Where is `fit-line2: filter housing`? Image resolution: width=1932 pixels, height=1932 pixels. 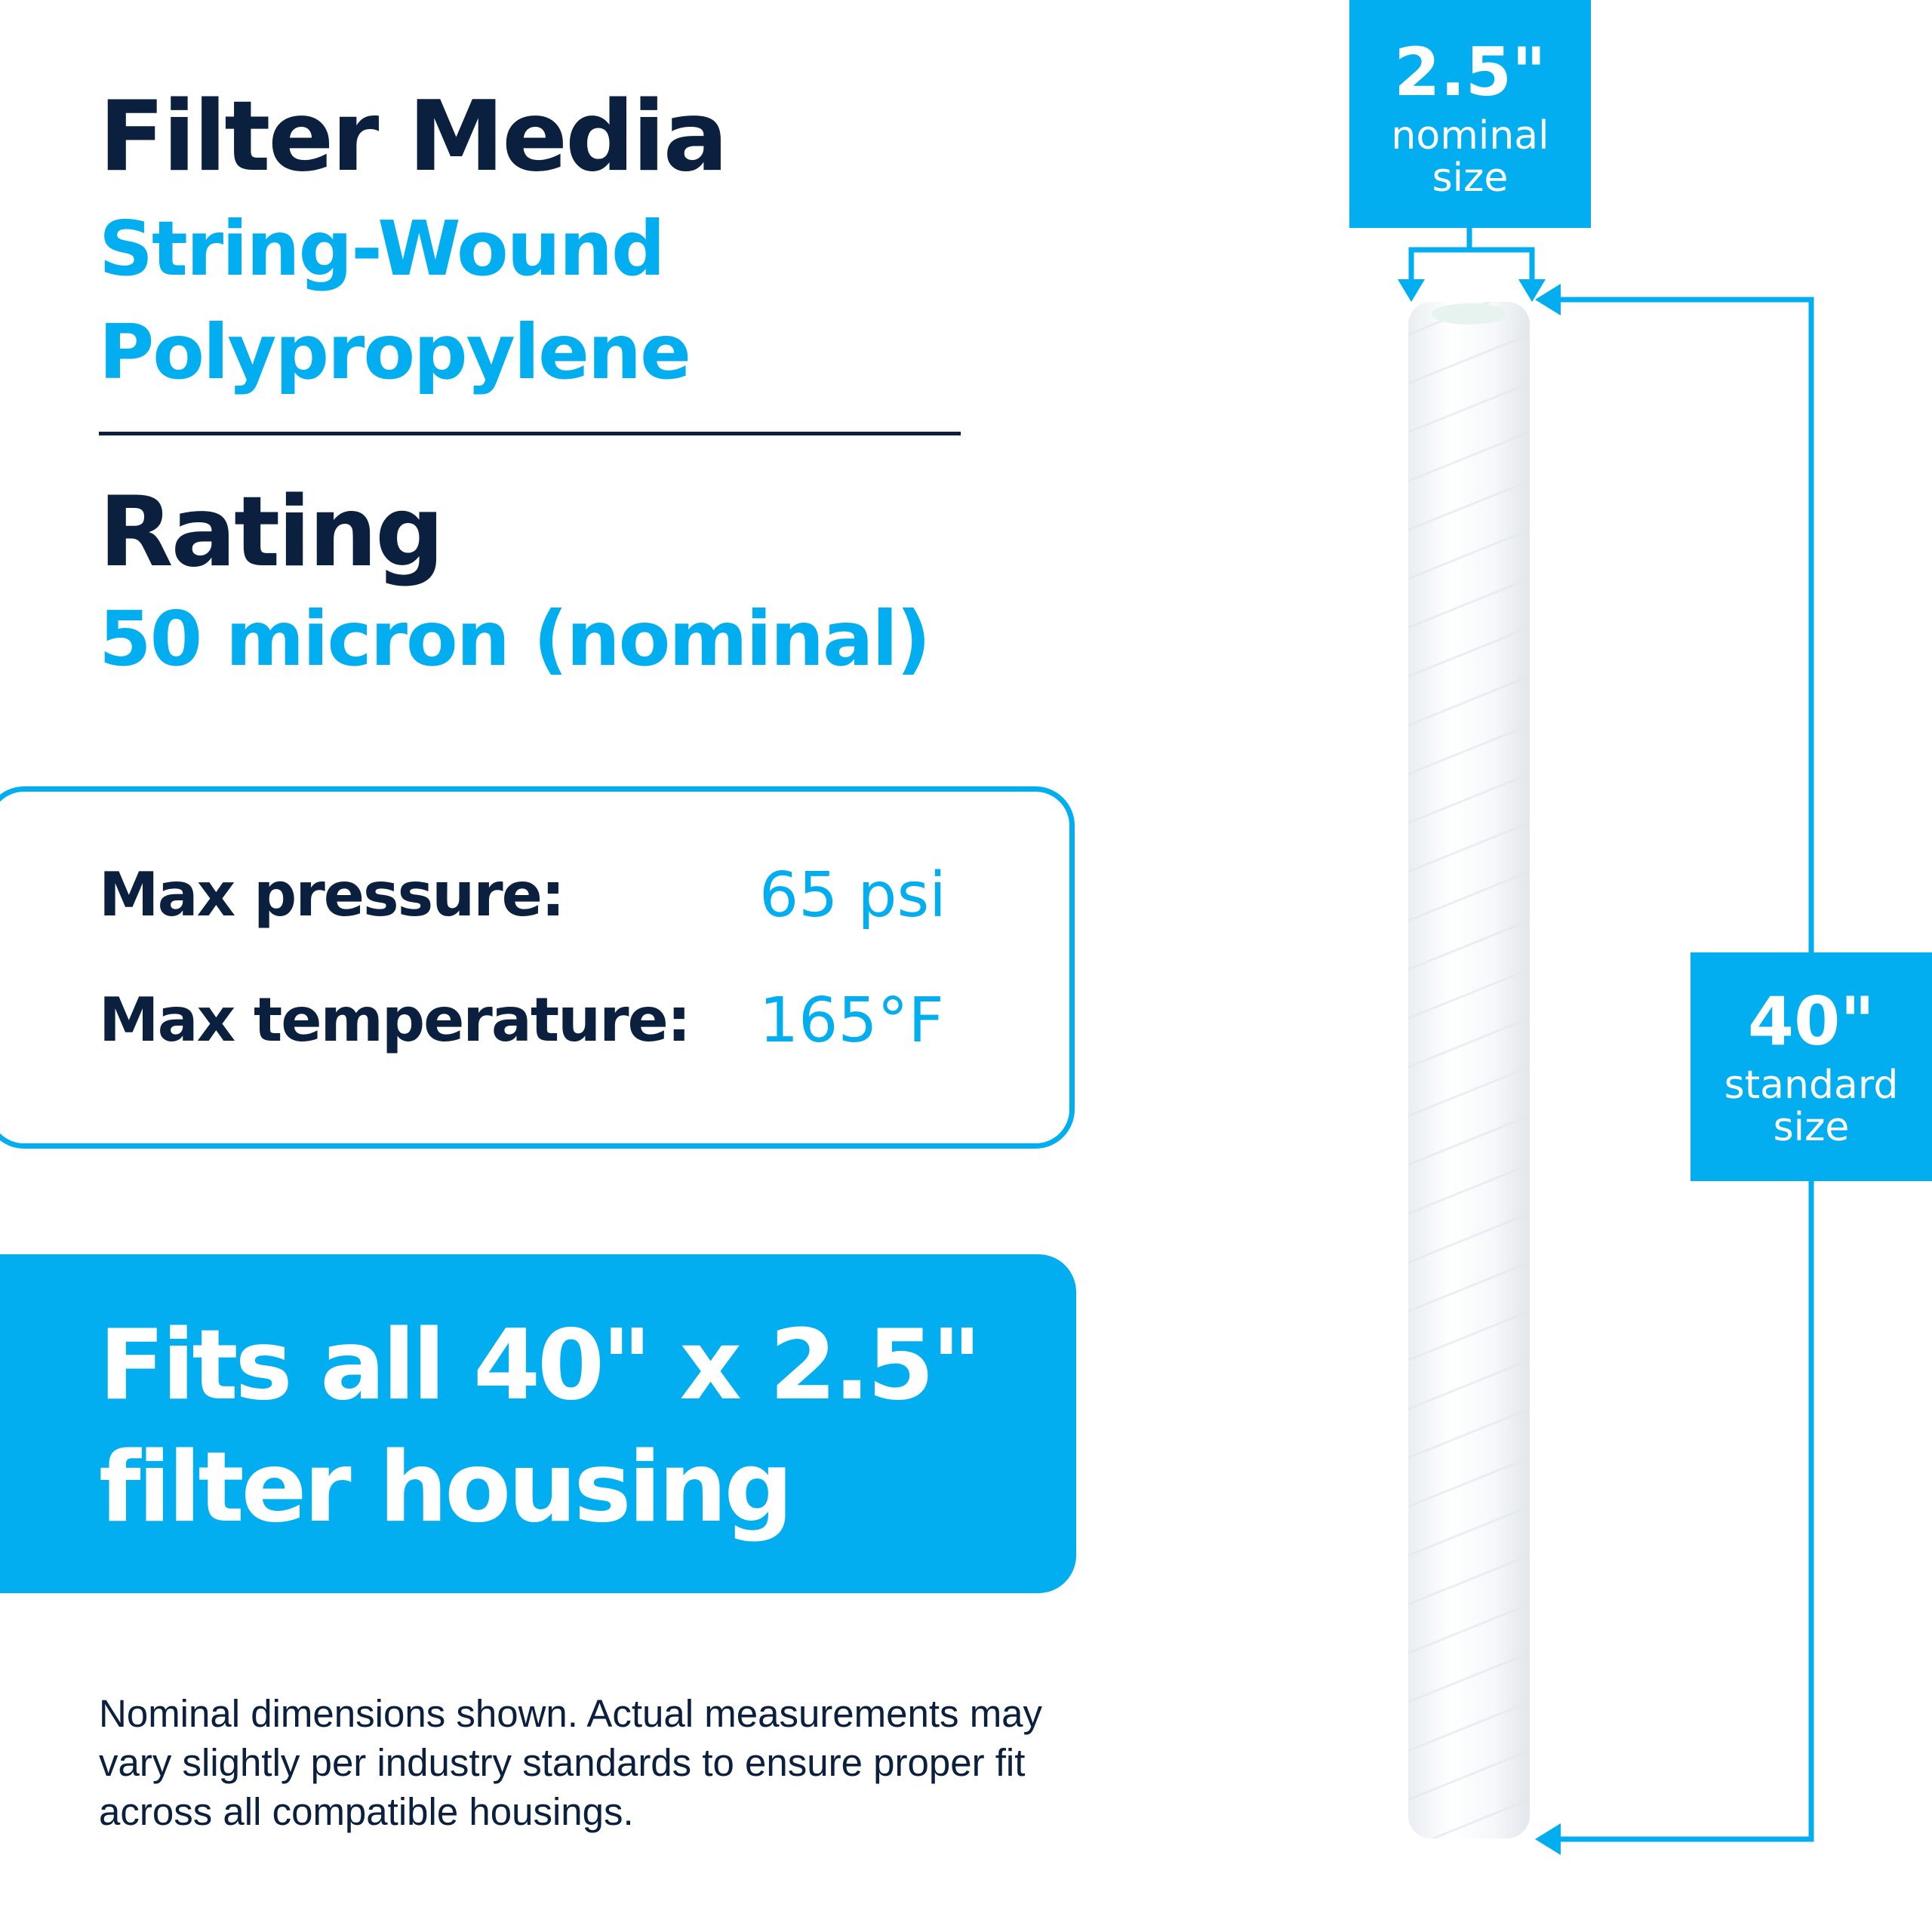
fit-line2: filter housing is located at coordinates (446, 1488).